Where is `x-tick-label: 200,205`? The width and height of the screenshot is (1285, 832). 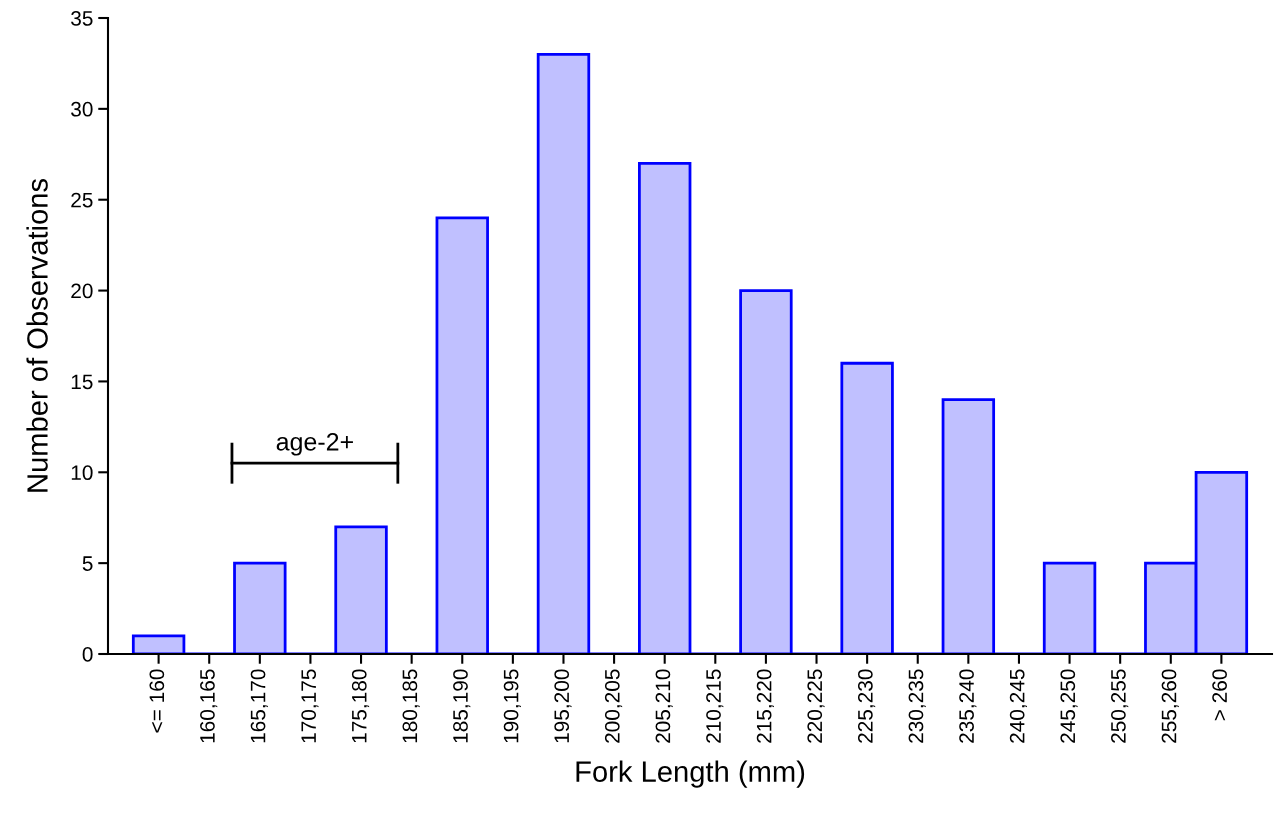 x-tick-label: 200,205 is located at coordinates (613, 706).